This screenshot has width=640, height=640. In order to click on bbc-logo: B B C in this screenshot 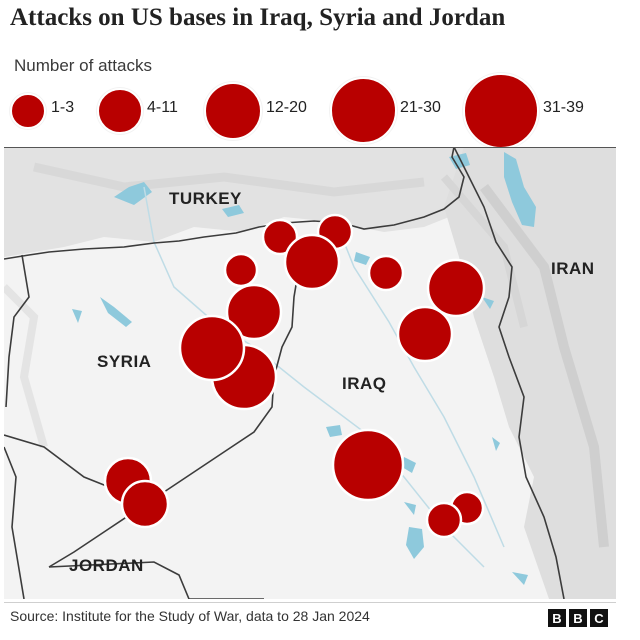, I will do `click(578, 618)`.